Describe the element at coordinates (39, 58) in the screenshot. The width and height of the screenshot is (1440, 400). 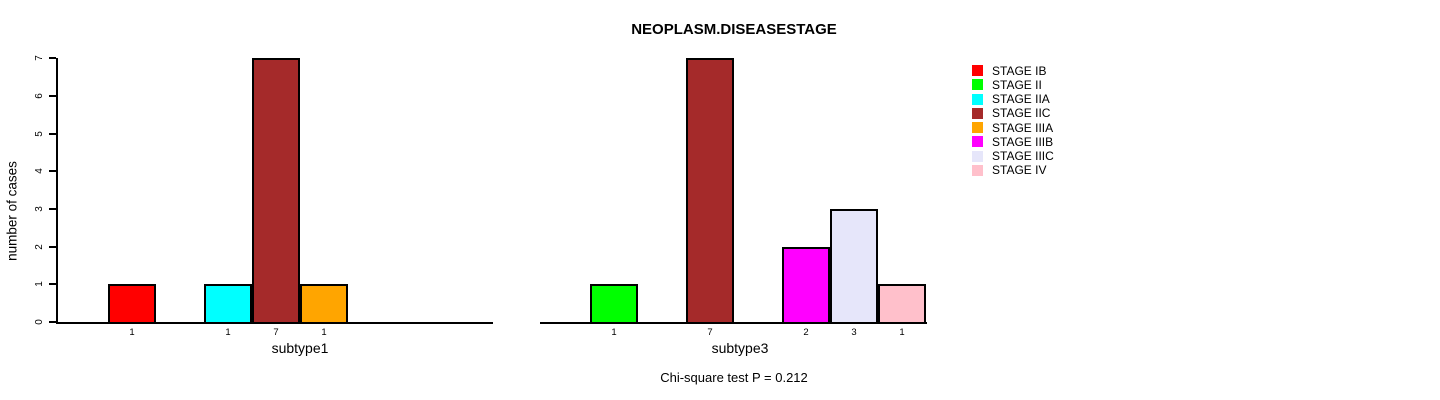
I see `y-axis-tick-label: 7` at that location.